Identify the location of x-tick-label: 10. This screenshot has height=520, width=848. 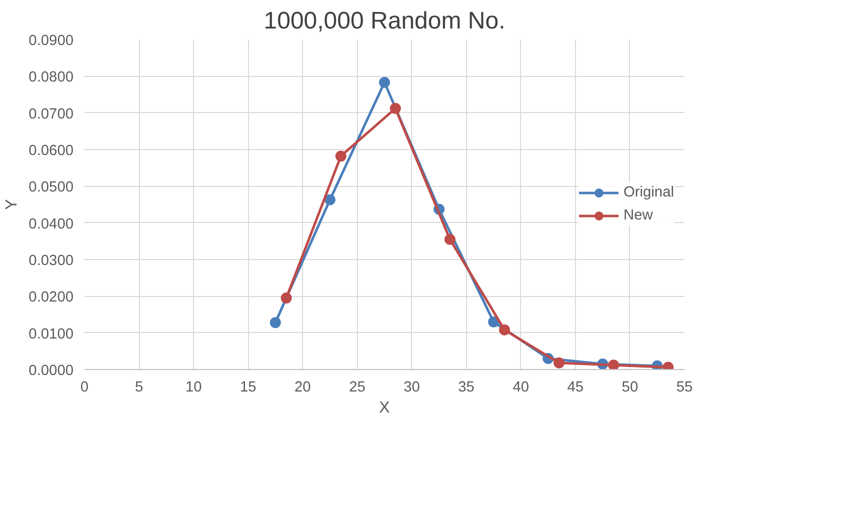
(193, 388).